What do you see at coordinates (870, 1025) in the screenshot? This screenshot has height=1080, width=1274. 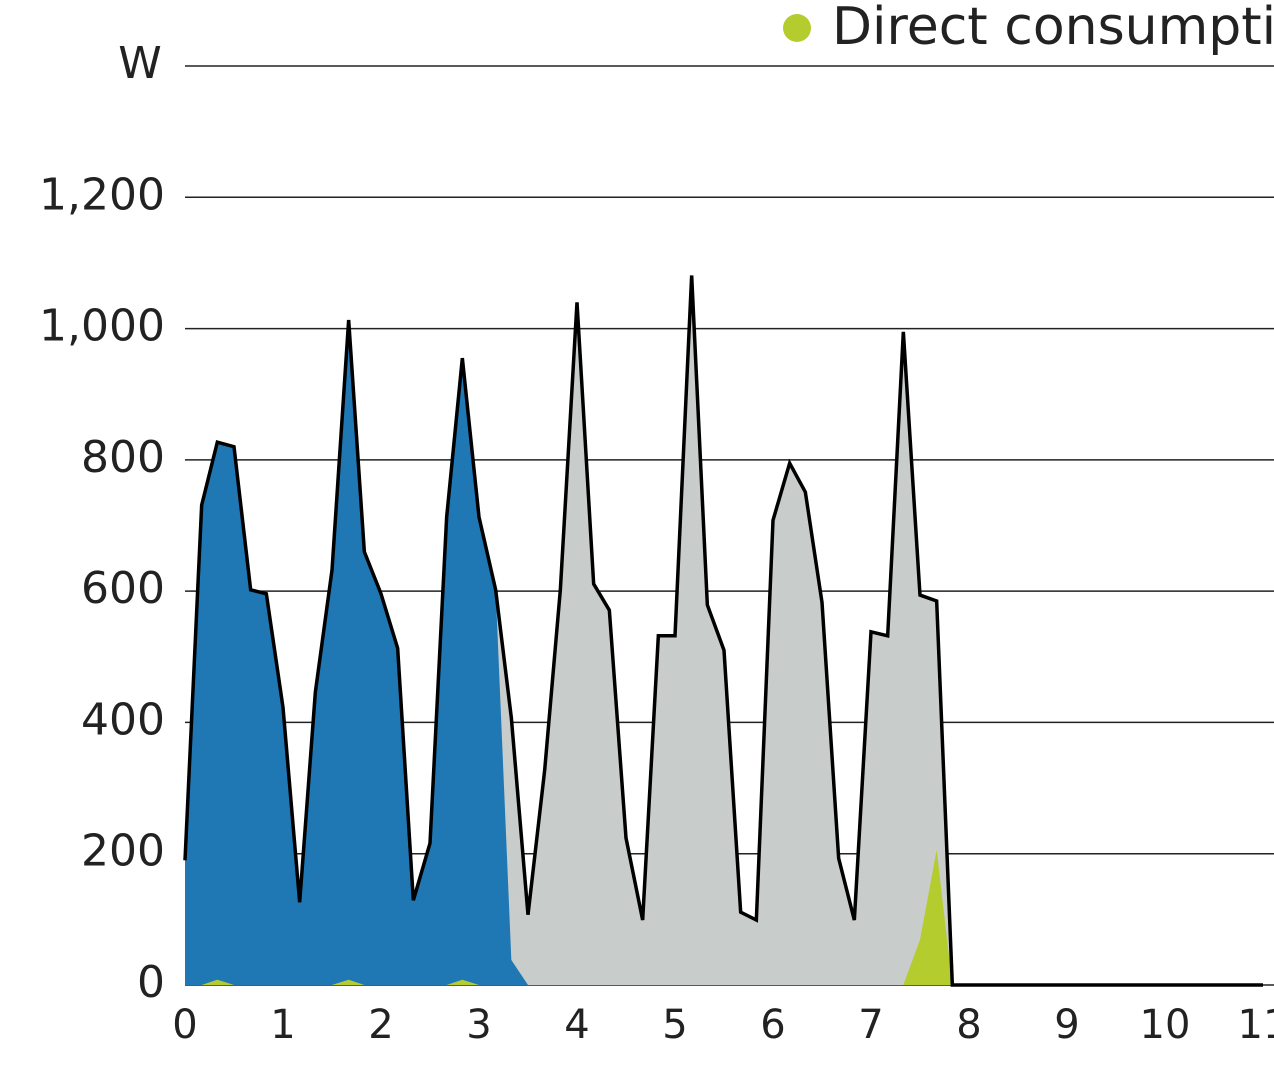 I see `x-tick-label: 7` at bounding box center [870, 1025].